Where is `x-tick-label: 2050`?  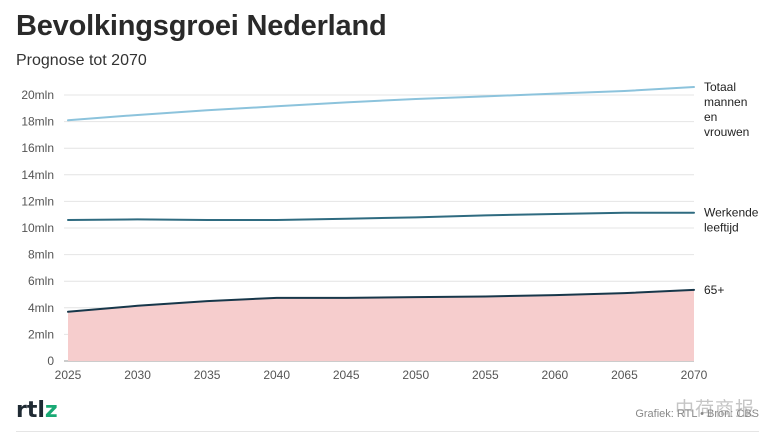
x-tick-label: 2050 is located at coordinates (415, 375).